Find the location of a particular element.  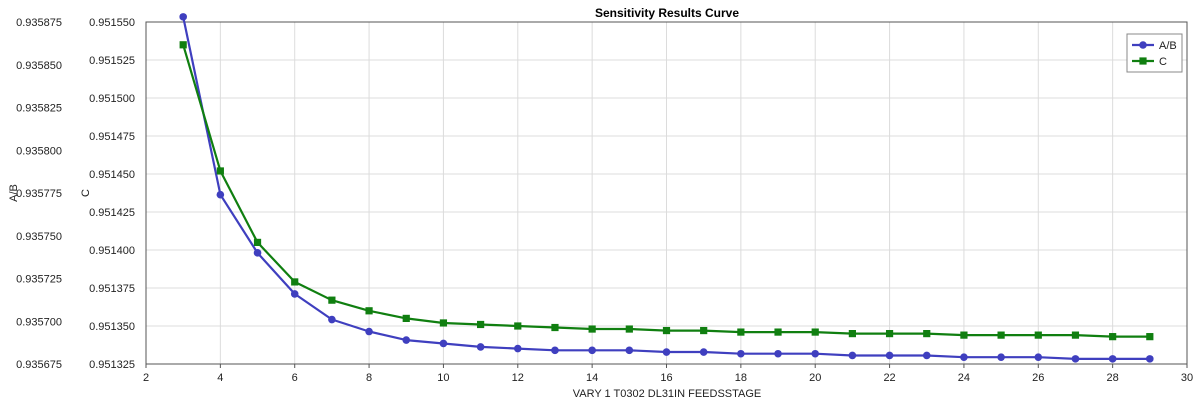

y-axis-label-ab: A/B is located at coordinates (14, 193).